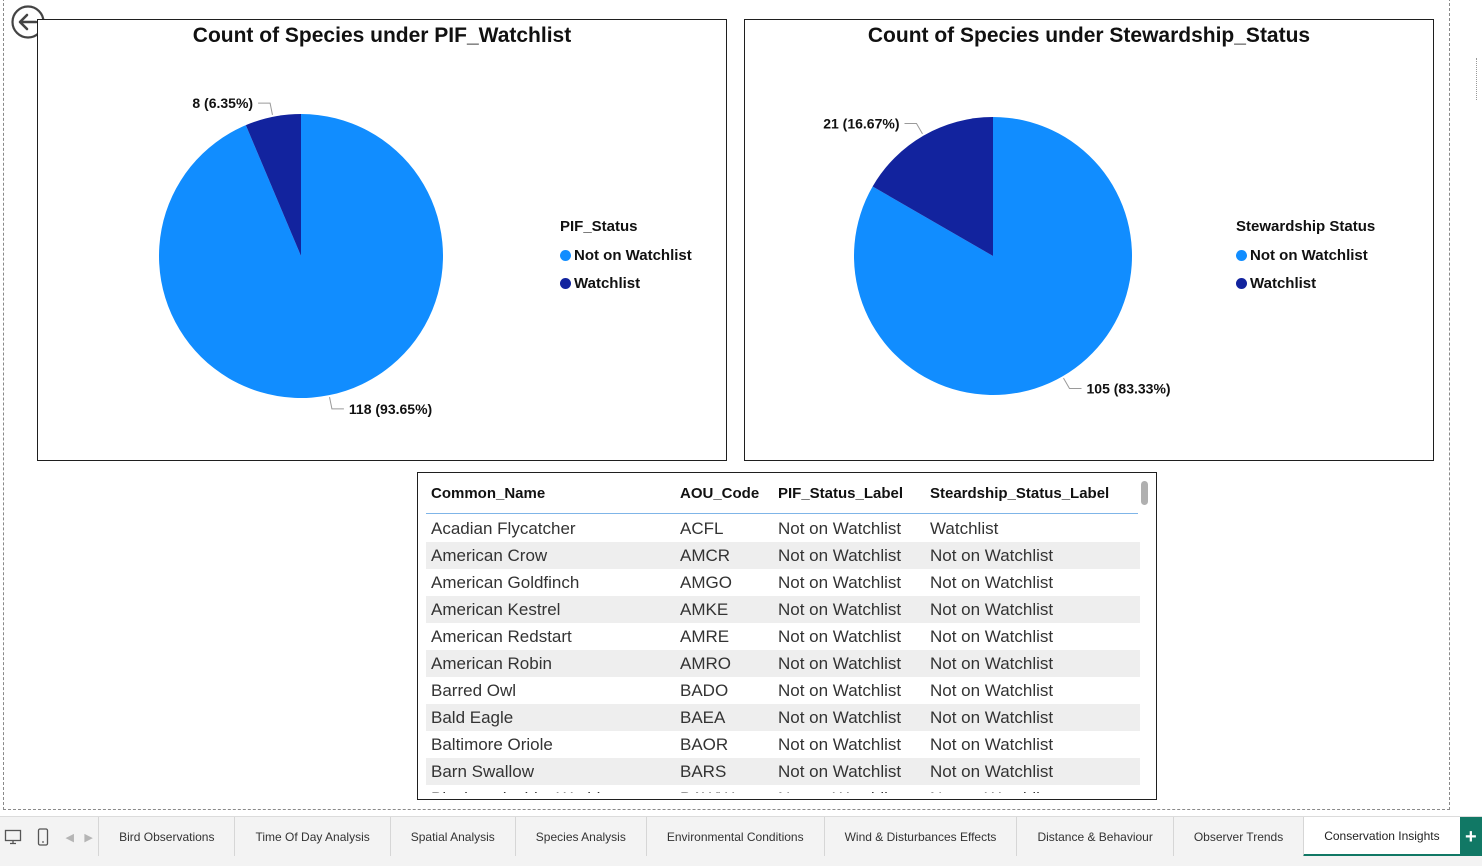  Describe the element at coordinates (720, 493) in the screenshot. I see `column-header-aou-code: AOU_Code` at that location.